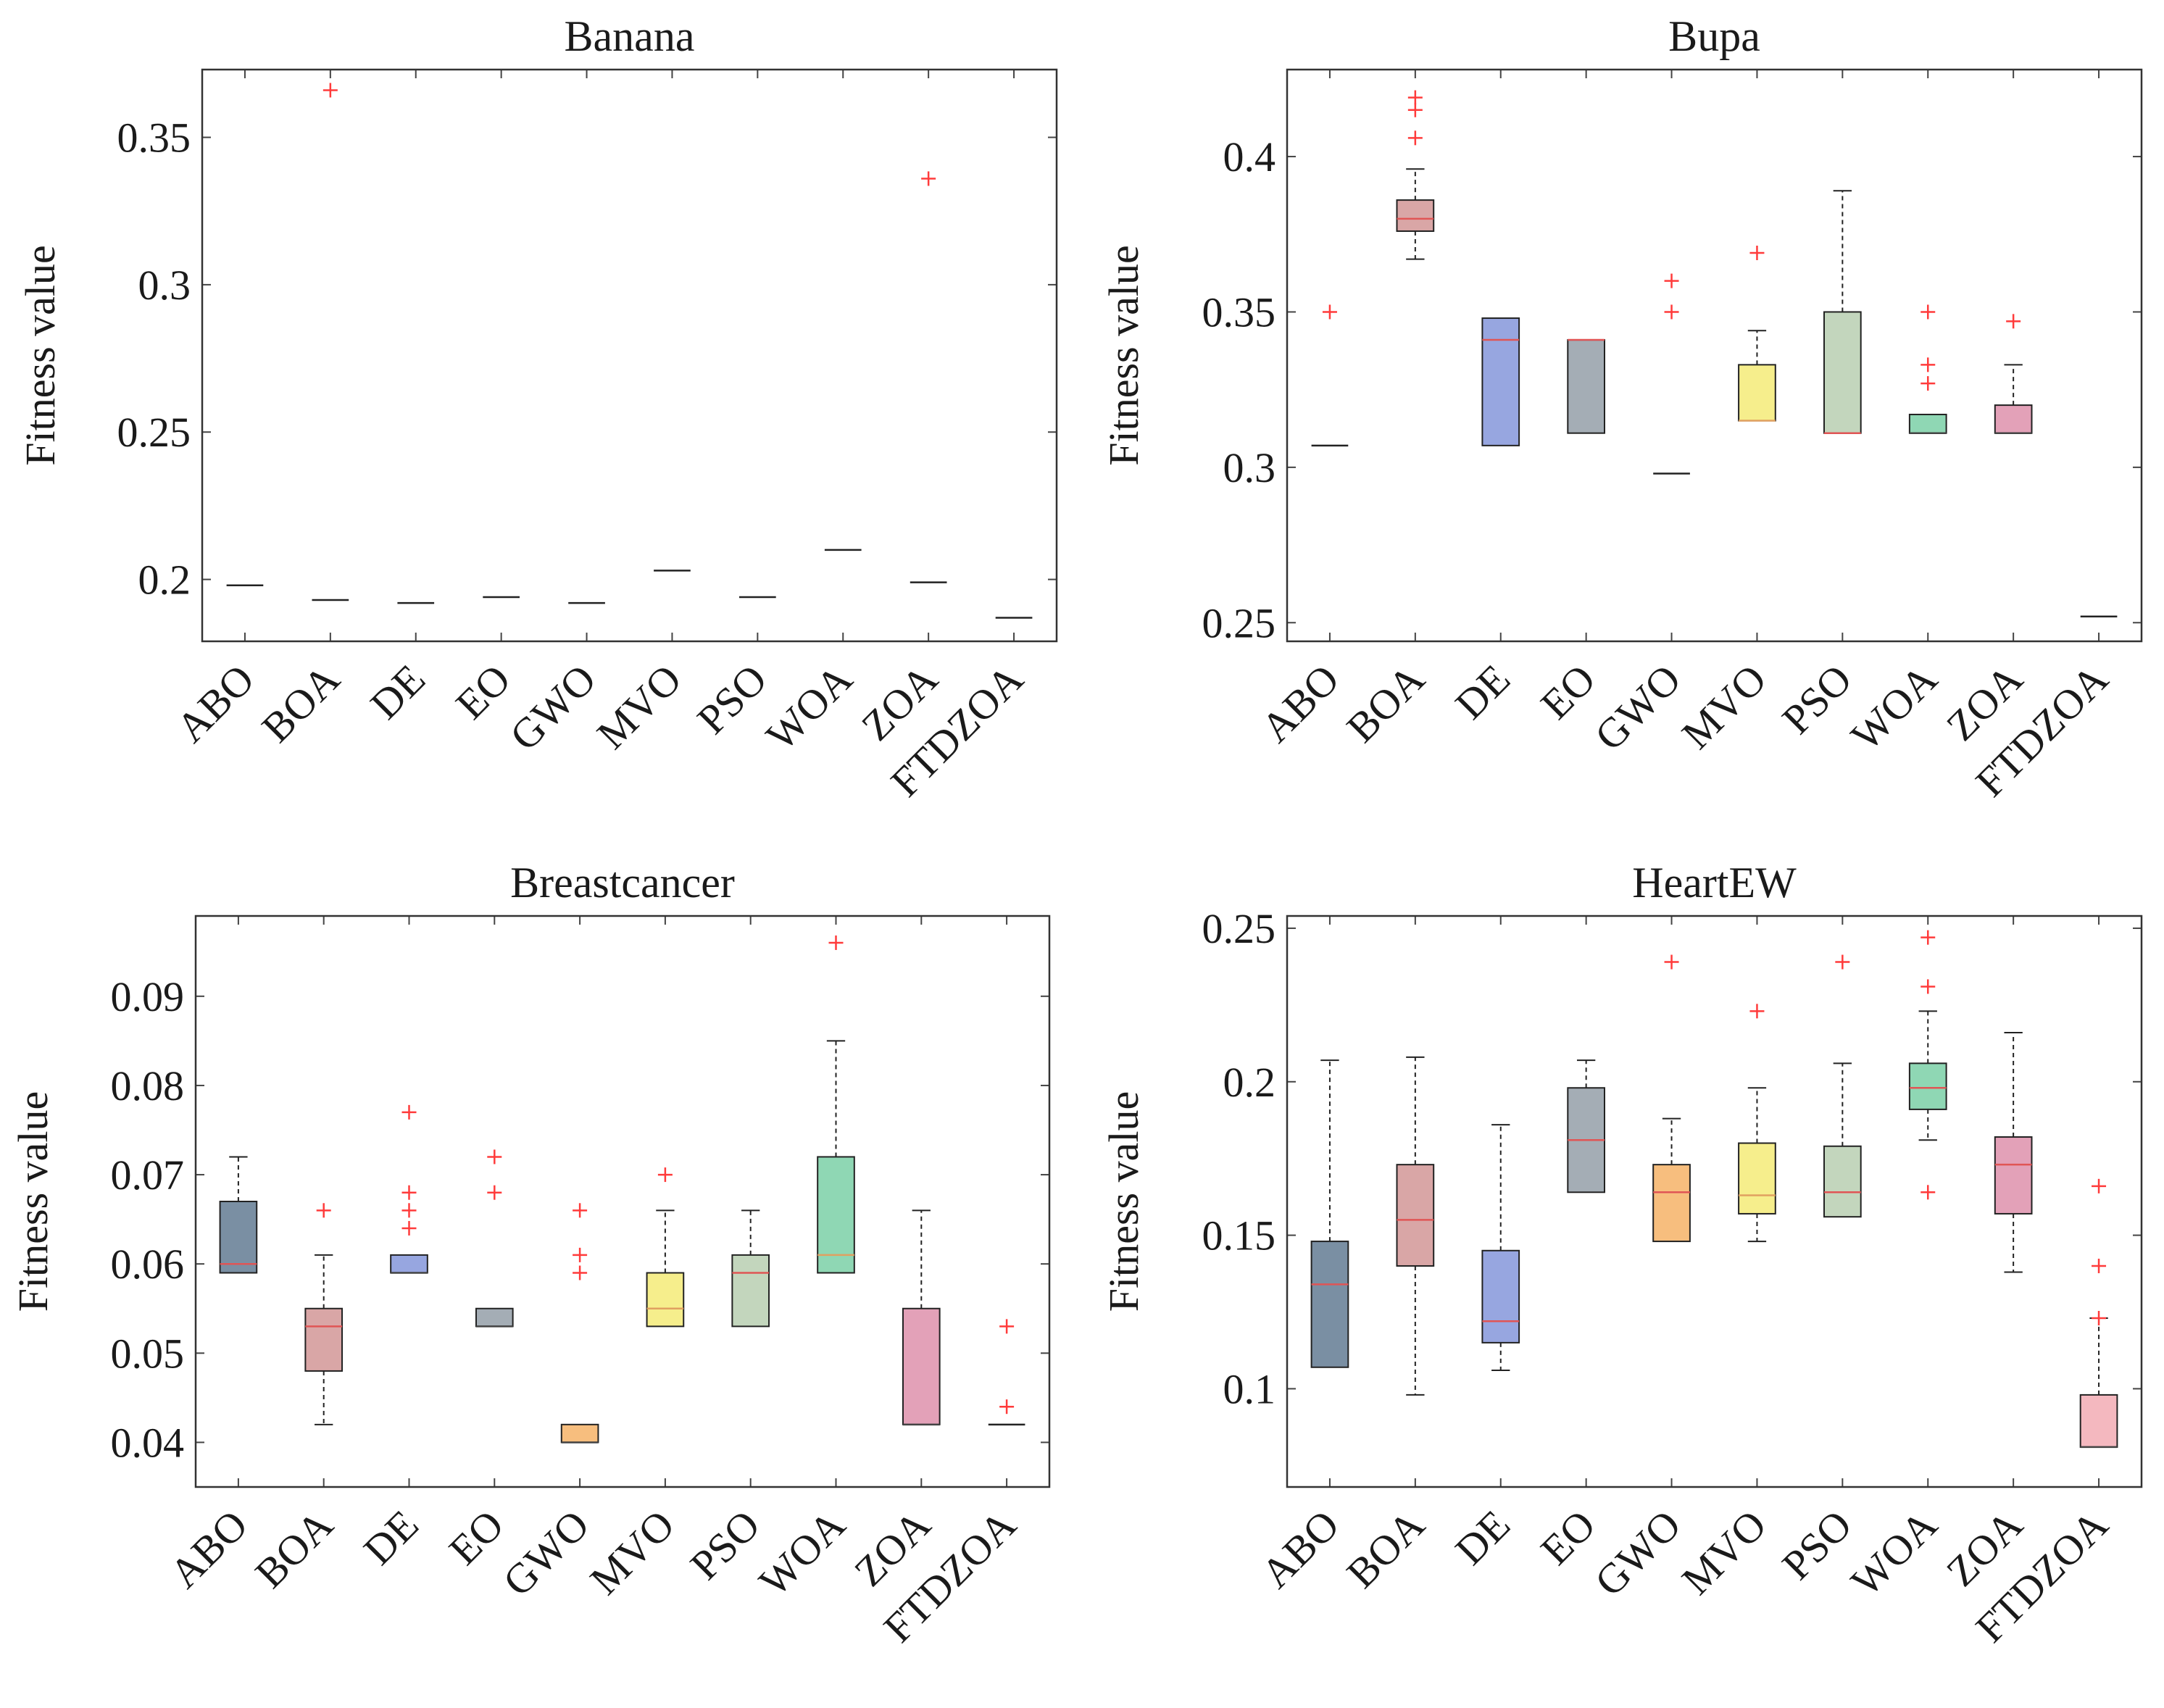  Describe the element at coordinates (148, 1353) in the screenshot. I see `y-tick-label: 0.05` at that location.